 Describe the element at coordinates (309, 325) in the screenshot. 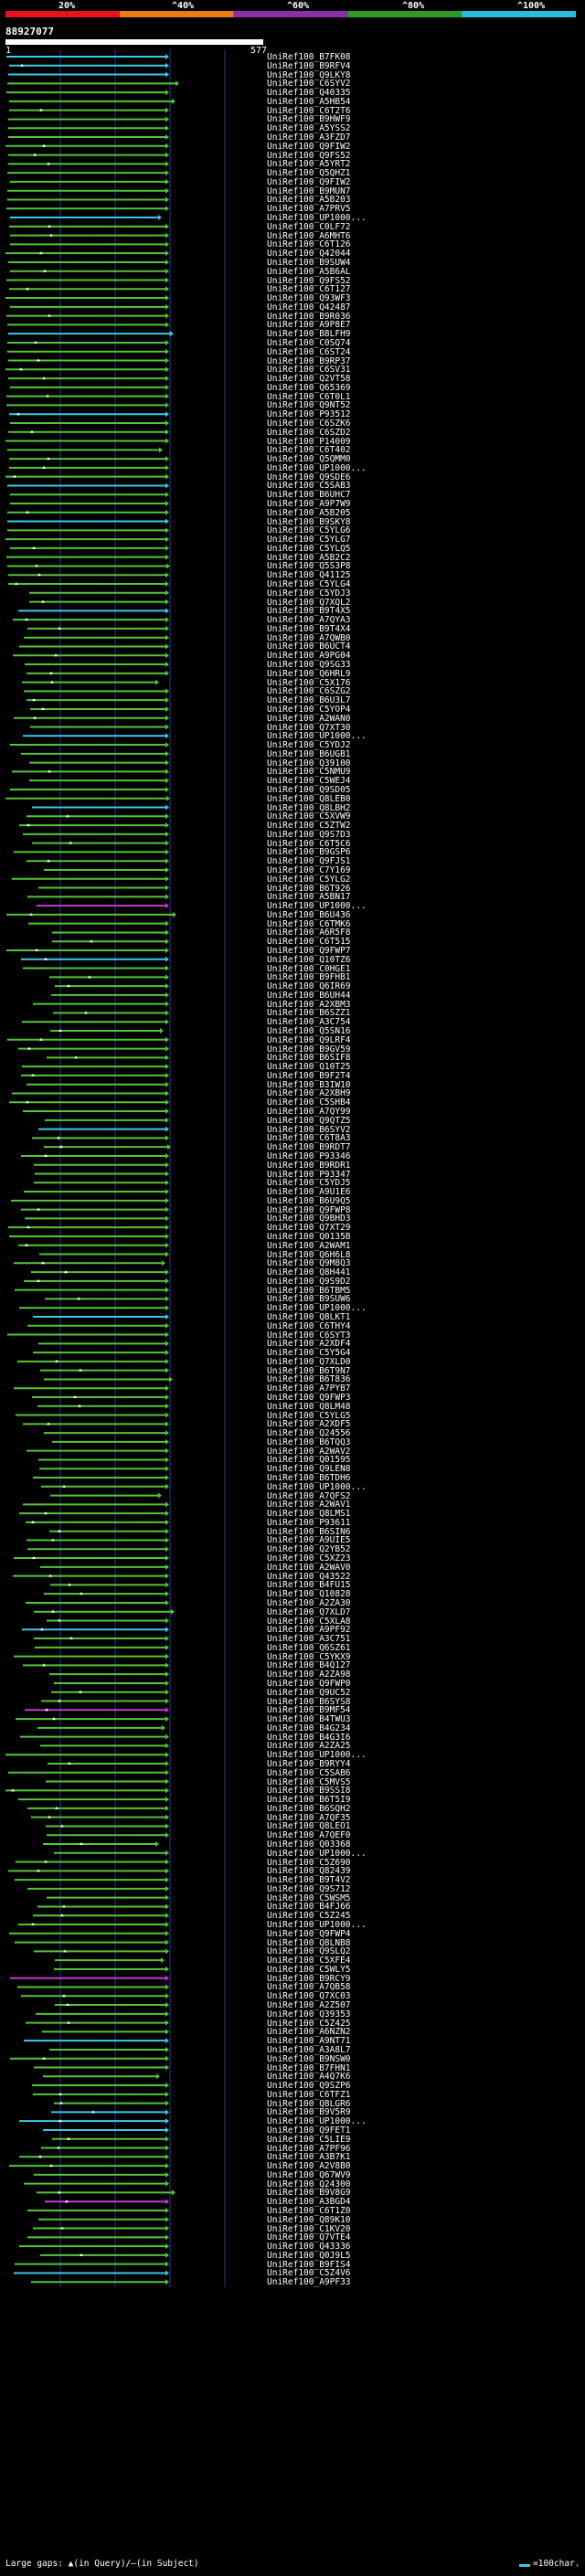

I see `hit-label: UniRef100_A9P8E7` at that location.